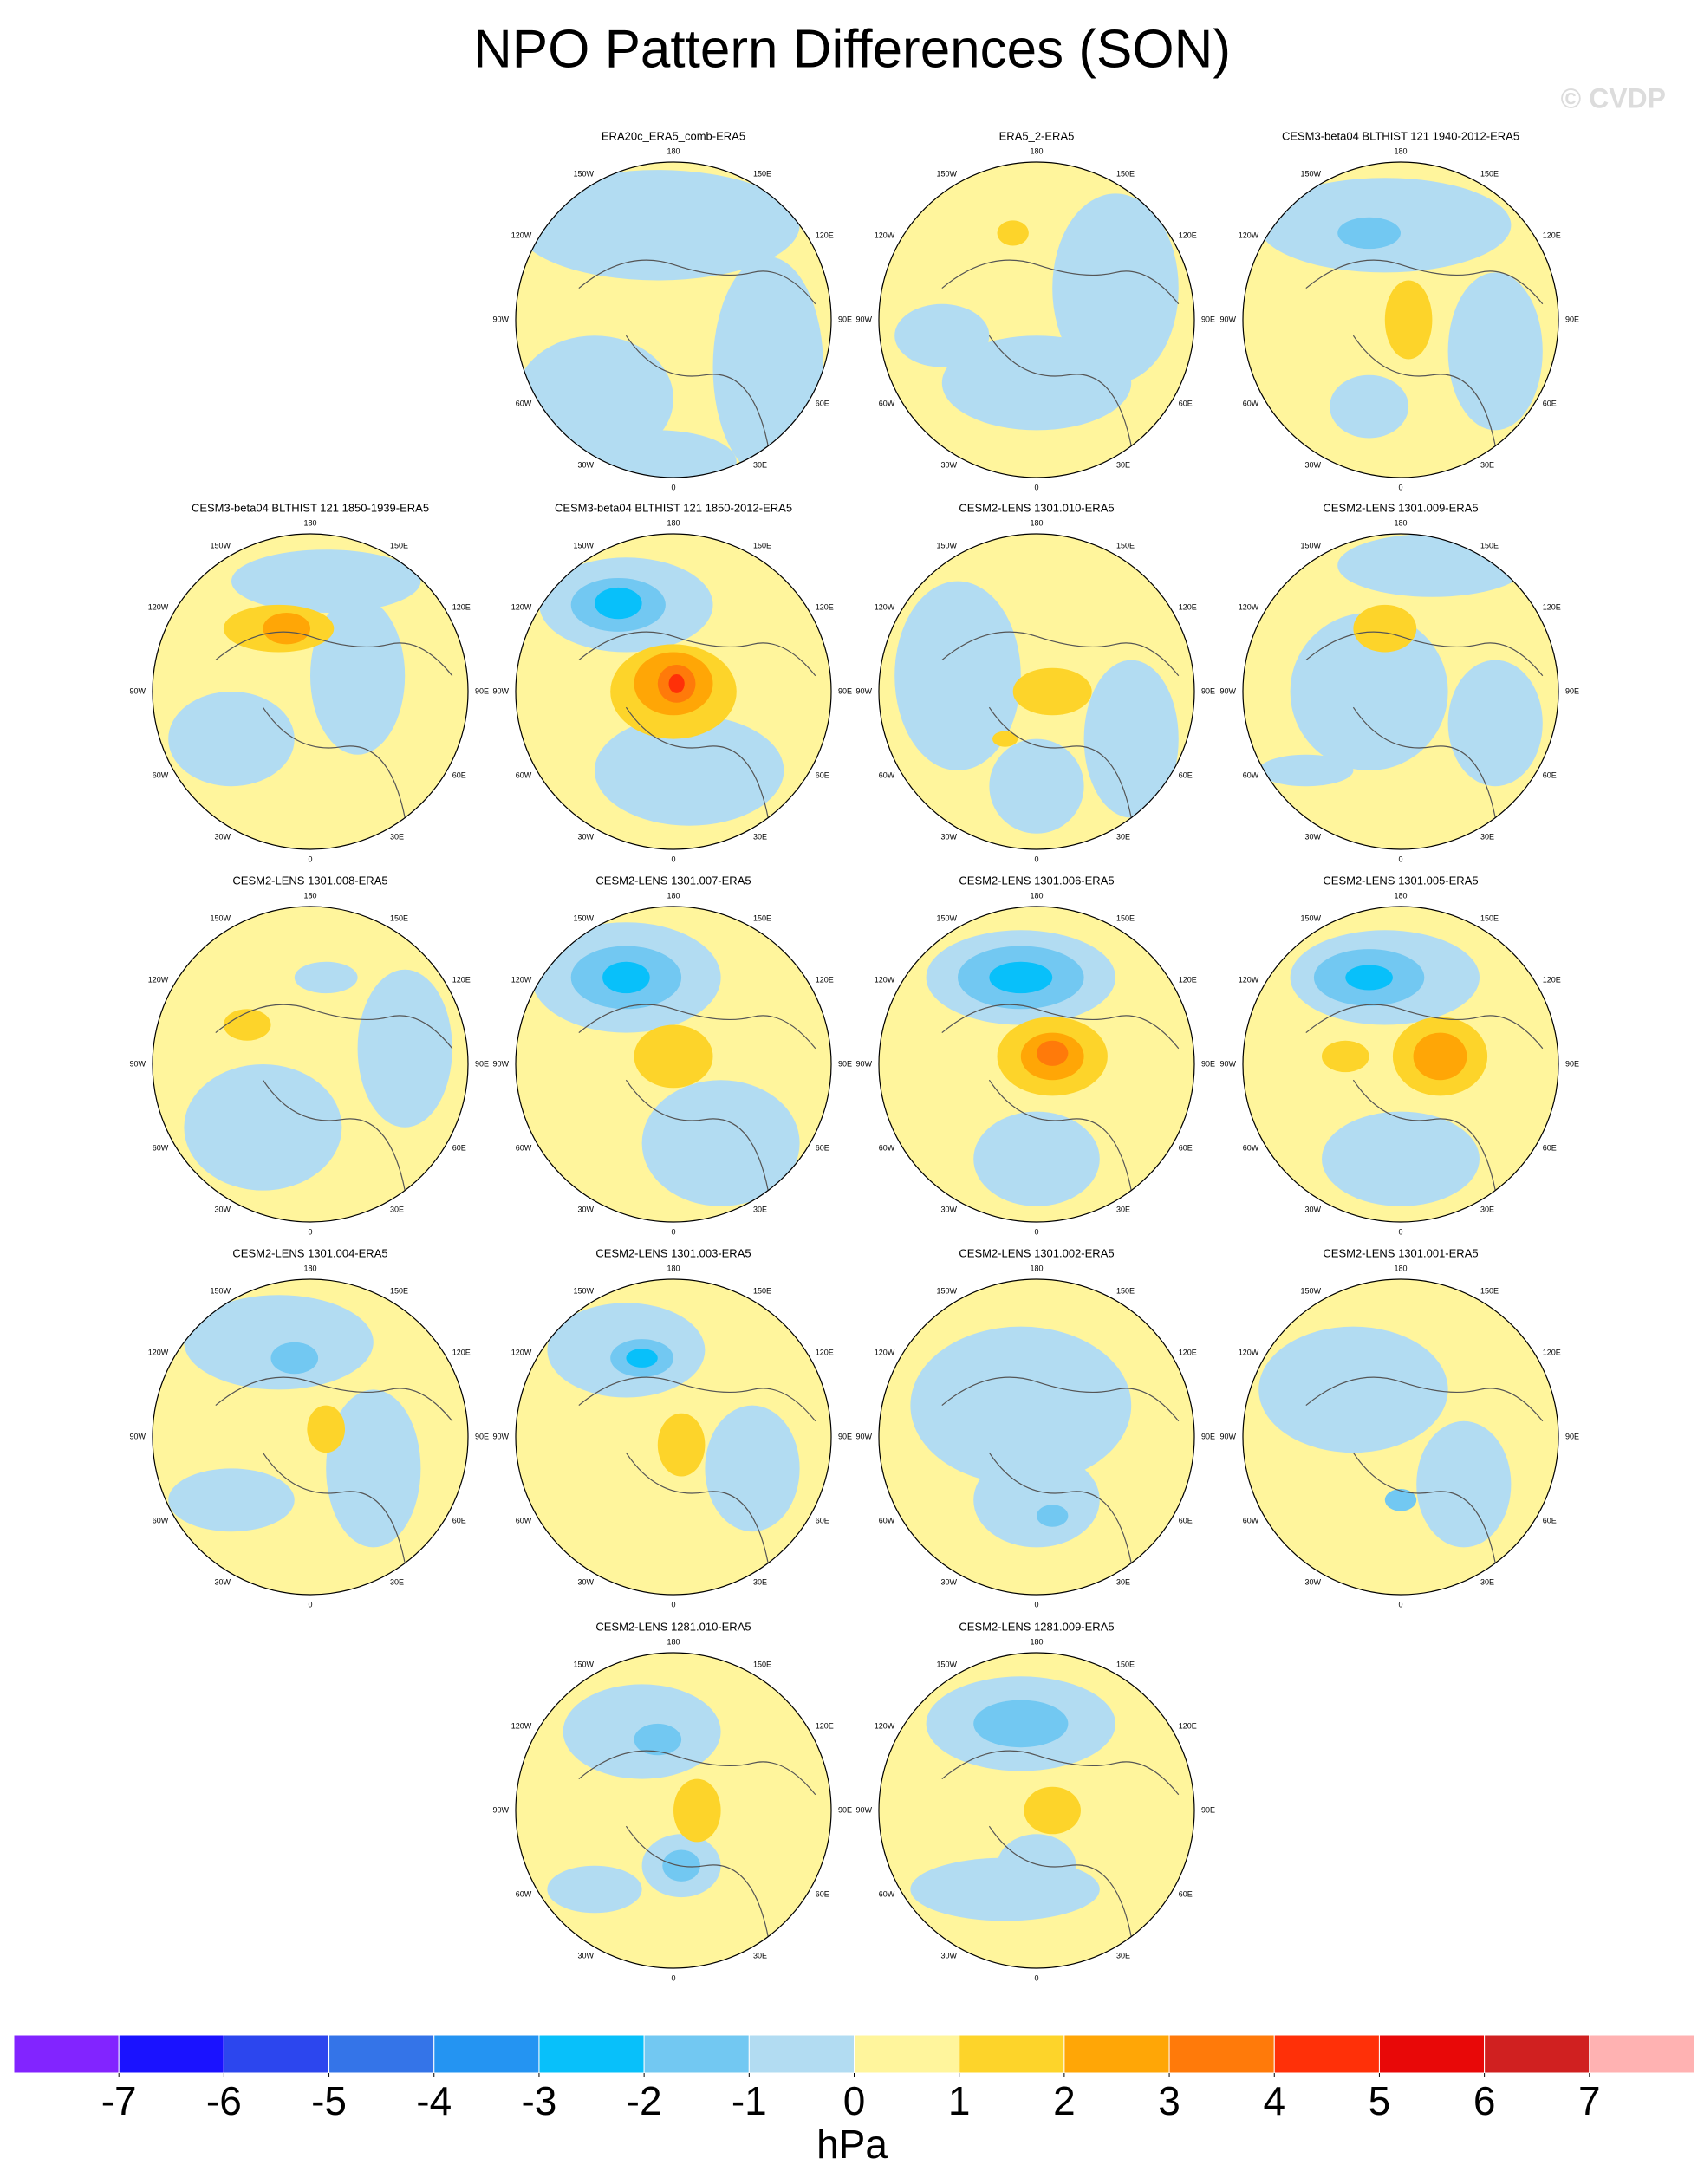  What do you see at coordinates (1401, 1252) in the screenshot?
I see `panel-title: CESM2-LENS 1301.001-ERA5` at bounding box center [1401, 1252].